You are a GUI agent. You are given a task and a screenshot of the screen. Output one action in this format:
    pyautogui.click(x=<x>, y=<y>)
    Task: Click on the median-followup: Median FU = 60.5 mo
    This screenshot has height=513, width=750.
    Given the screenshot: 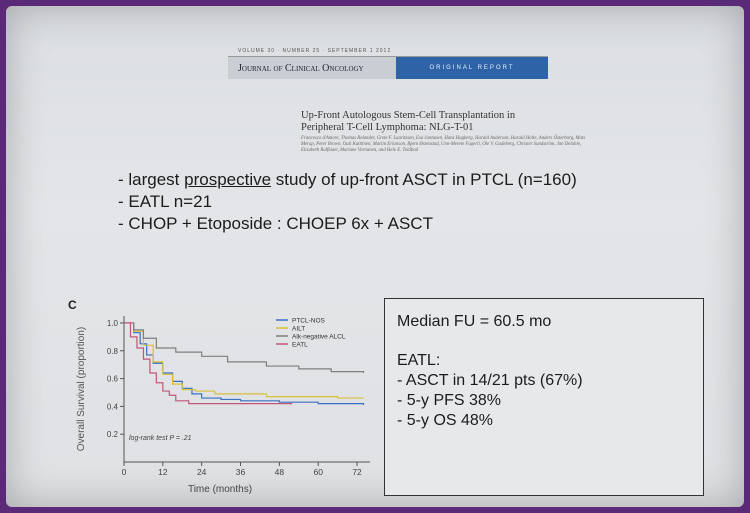 What is the action you would take?
    pyautogui.click(x=474, y=321)
    